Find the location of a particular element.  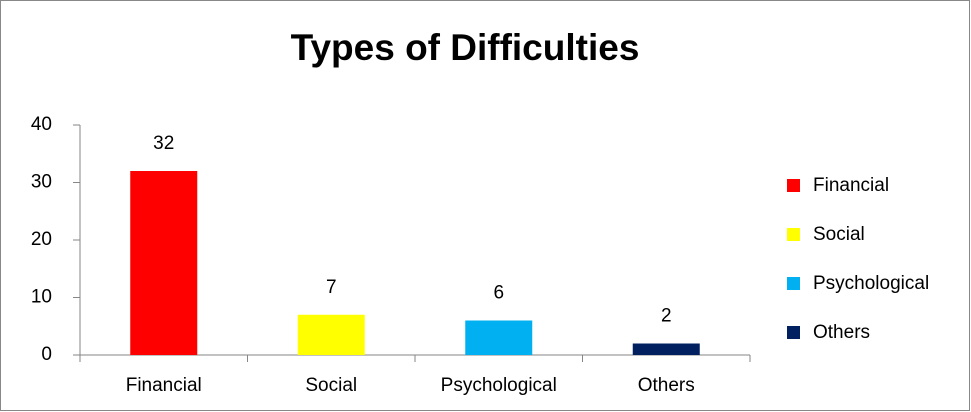

data-label: 6 is located at coordinates (498, 293).